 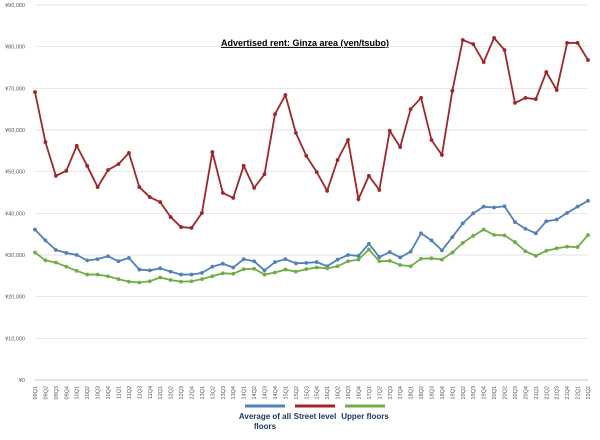 I want to click on x-tick-label: 20Q2, so click(x=506, y=392).